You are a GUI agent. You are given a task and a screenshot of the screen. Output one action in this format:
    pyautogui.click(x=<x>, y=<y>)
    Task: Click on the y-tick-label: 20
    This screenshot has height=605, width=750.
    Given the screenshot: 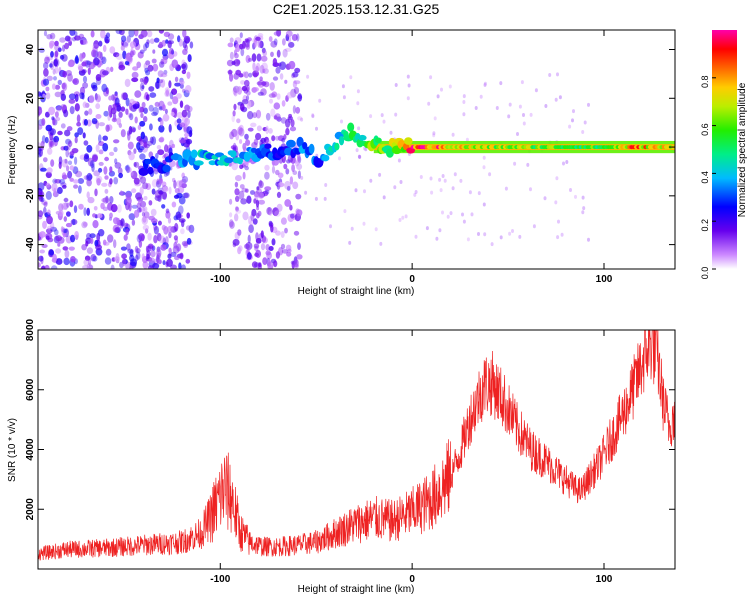 What is the action you would take?
    pyautogui.click(x=30, y=98)
    